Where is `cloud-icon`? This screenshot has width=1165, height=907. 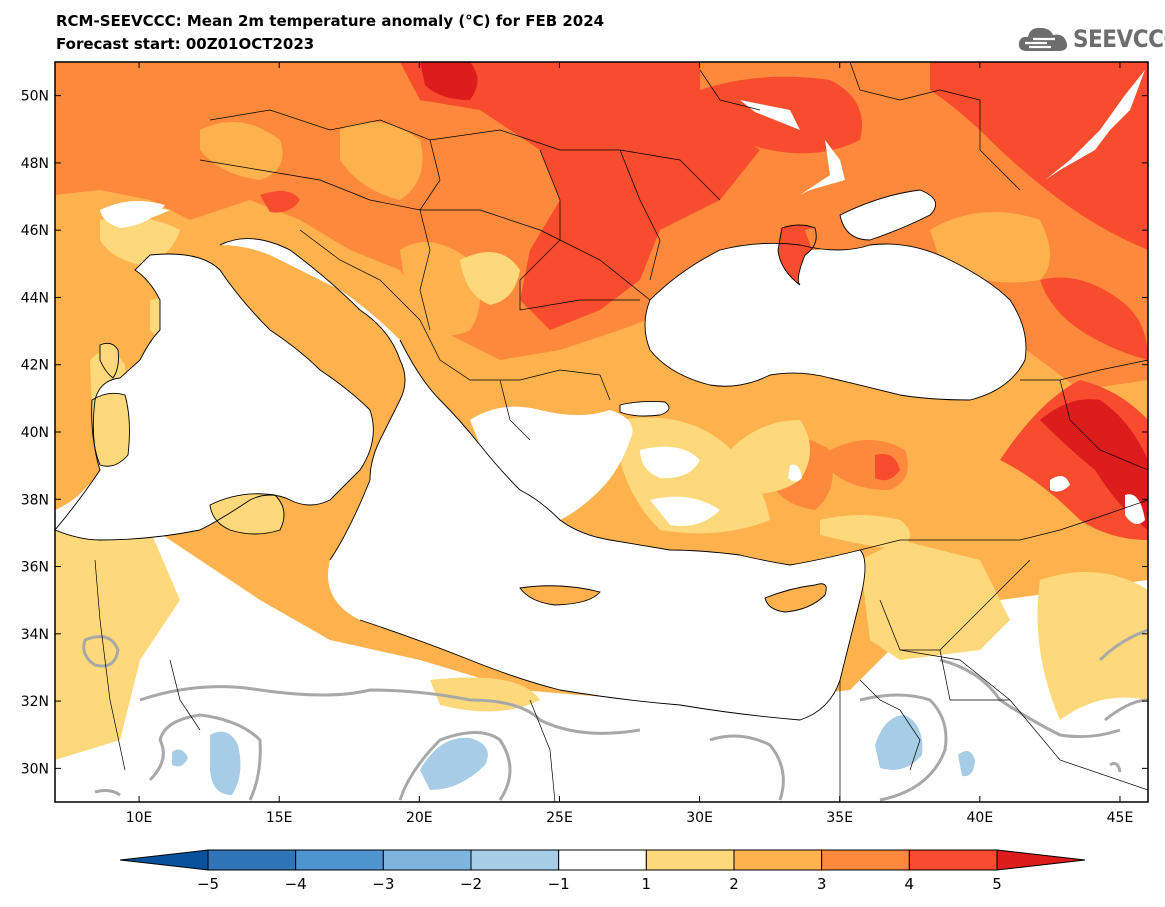 cloud-icon is located at coordinates (1043, 39).